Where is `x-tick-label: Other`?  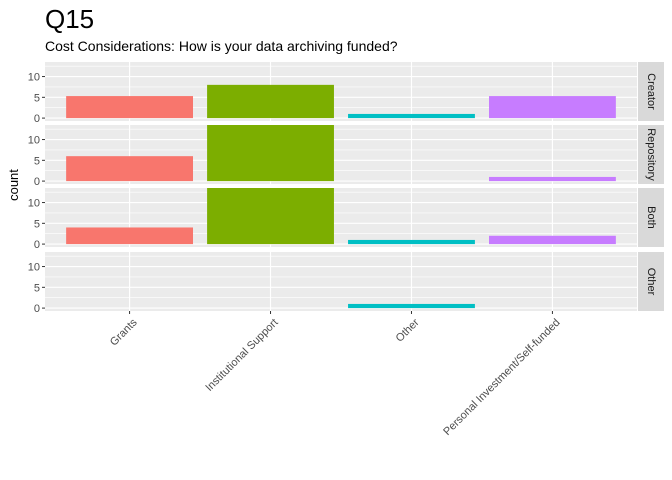 x-tick-label: Other is located at coordinates (408, 330).